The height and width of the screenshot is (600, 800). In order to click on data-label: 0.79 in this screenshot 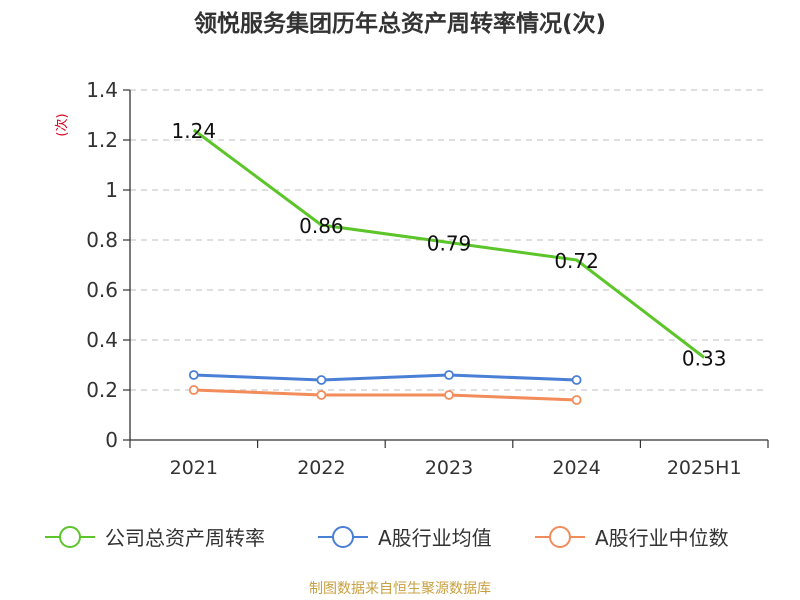, I will do `click(449, 244)`.